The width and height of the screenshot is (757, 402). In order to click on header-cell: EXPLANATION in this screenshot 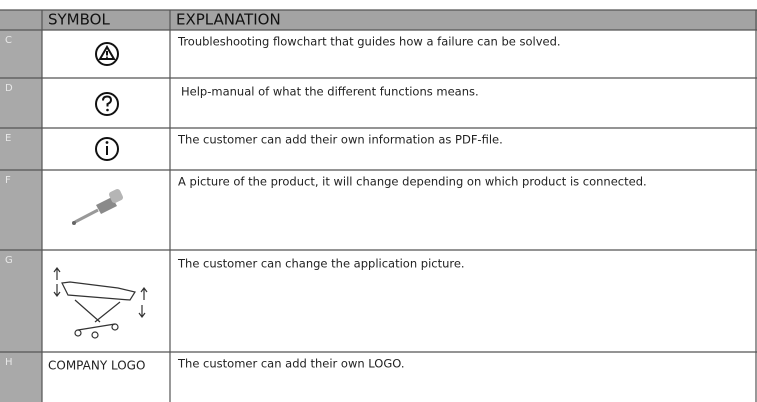, I will do `click(228, 20)`.